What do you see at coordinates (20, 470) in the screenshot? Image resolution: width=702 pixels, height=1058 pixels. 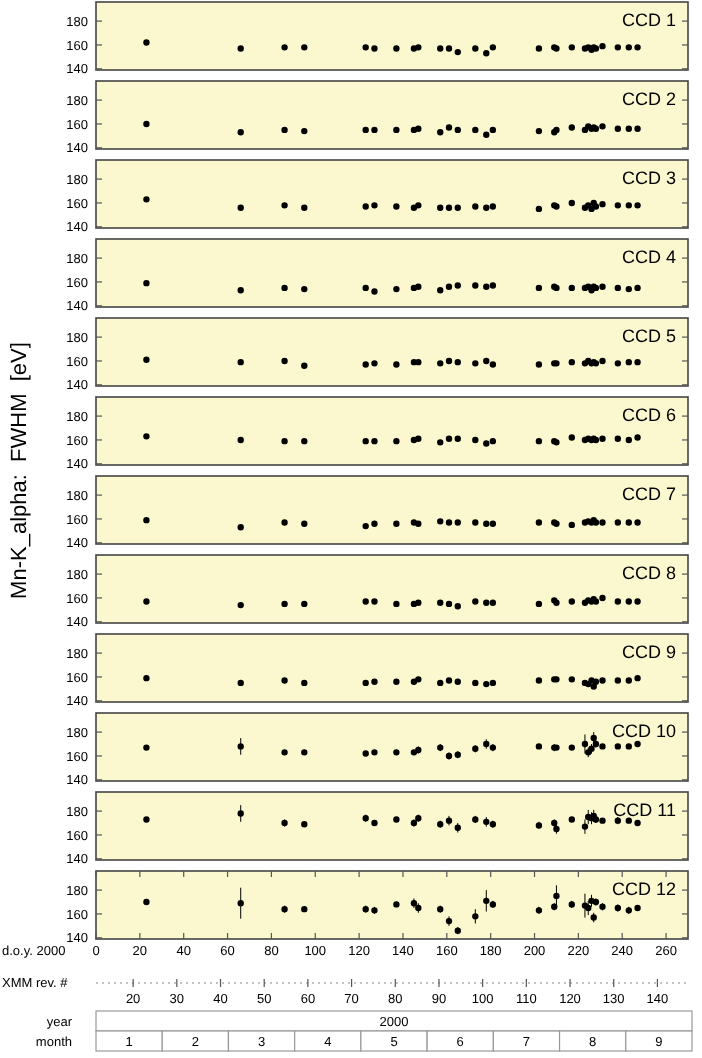 I see `y-axis-title: Mn-K_alpha: FWHM [eV]` at bounding box center [20, 470].